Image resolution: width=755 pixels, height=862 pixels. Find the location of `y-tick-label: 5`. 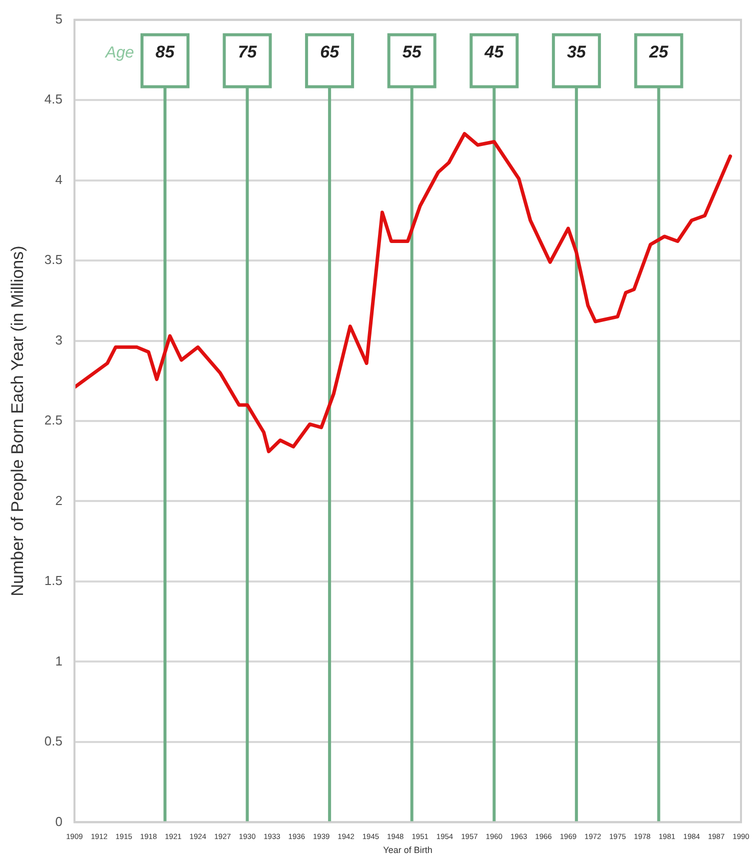

y-tick-label: 5 is located at coordinates (58, 18).